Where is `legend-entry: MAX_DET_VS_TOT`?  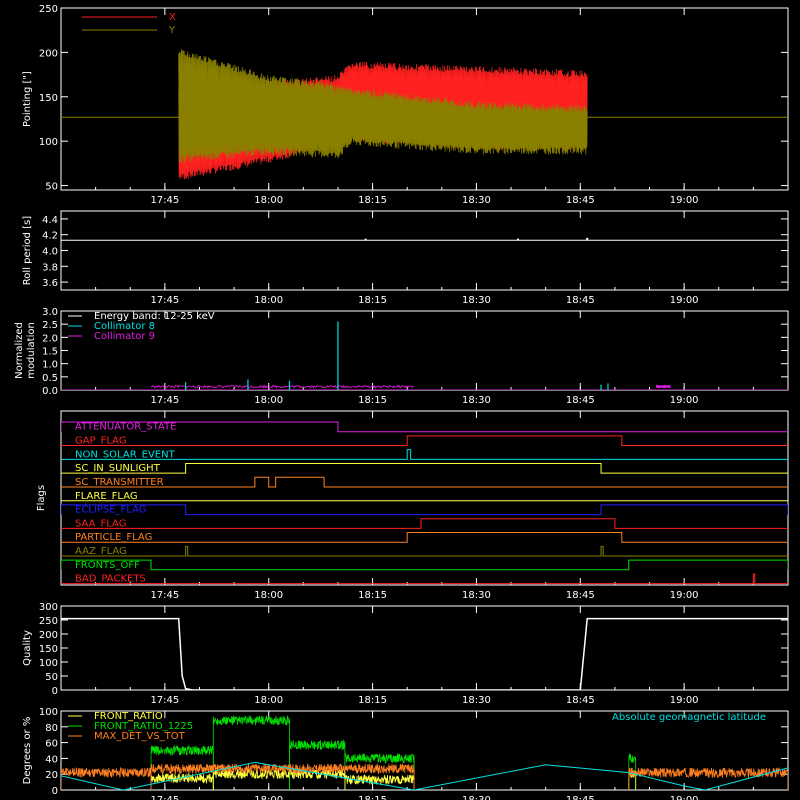 legend-entry: MAX_DET_VS_TOT is located at coordinates (140, 736).